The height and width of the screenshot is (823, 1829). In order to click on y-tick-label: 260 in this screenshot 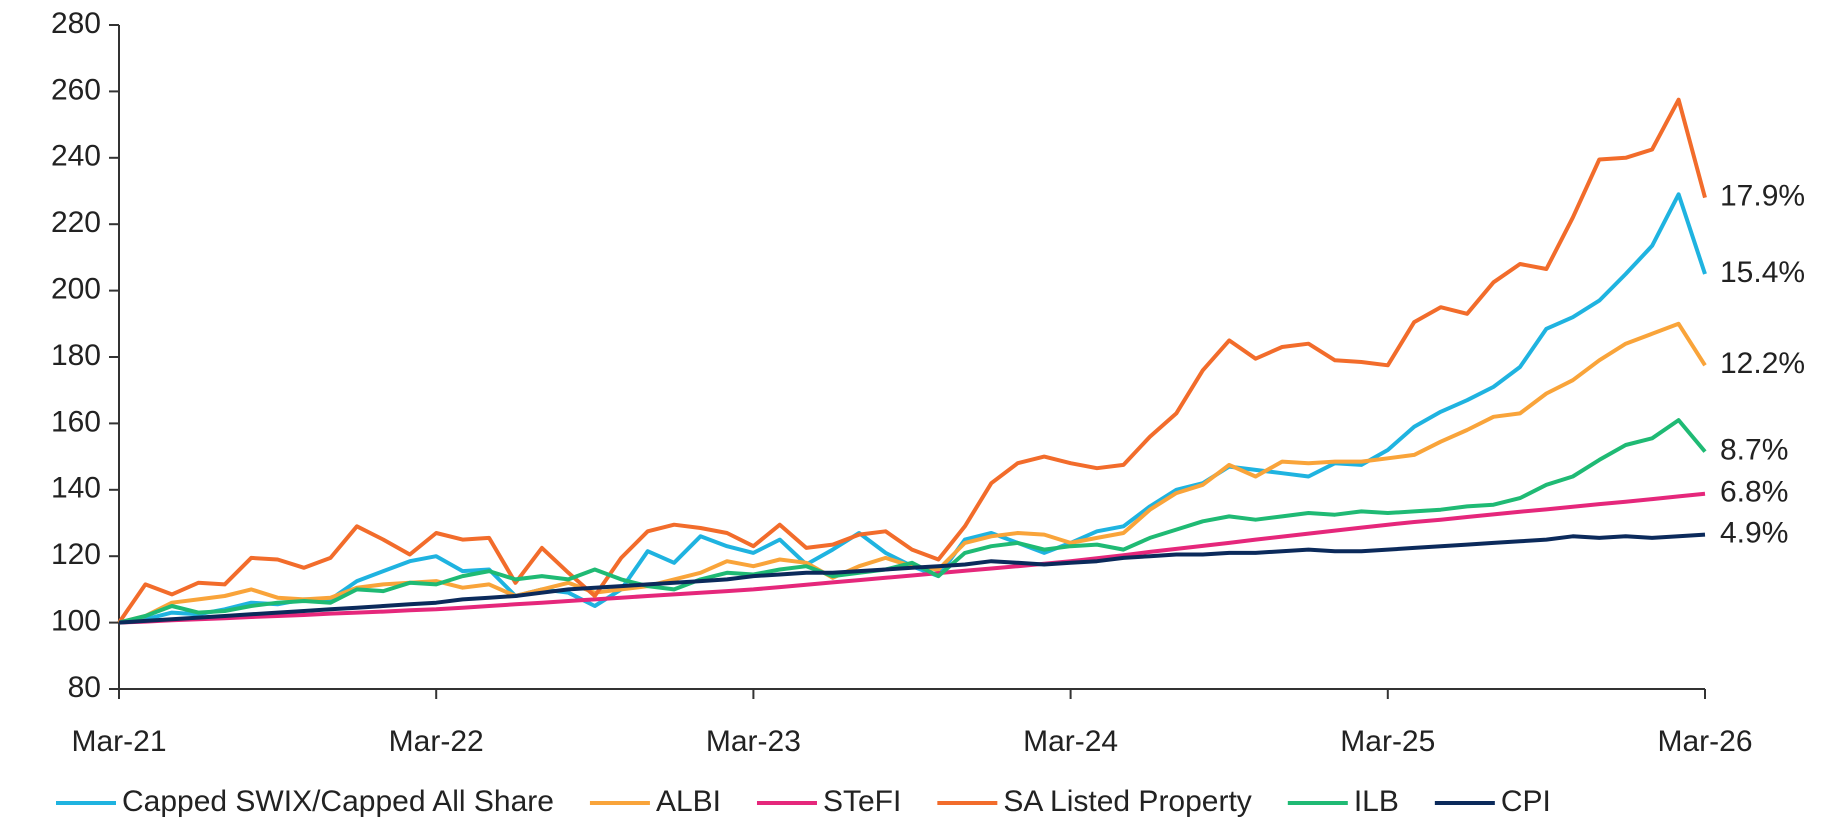, I will do `click(76, 89)`.